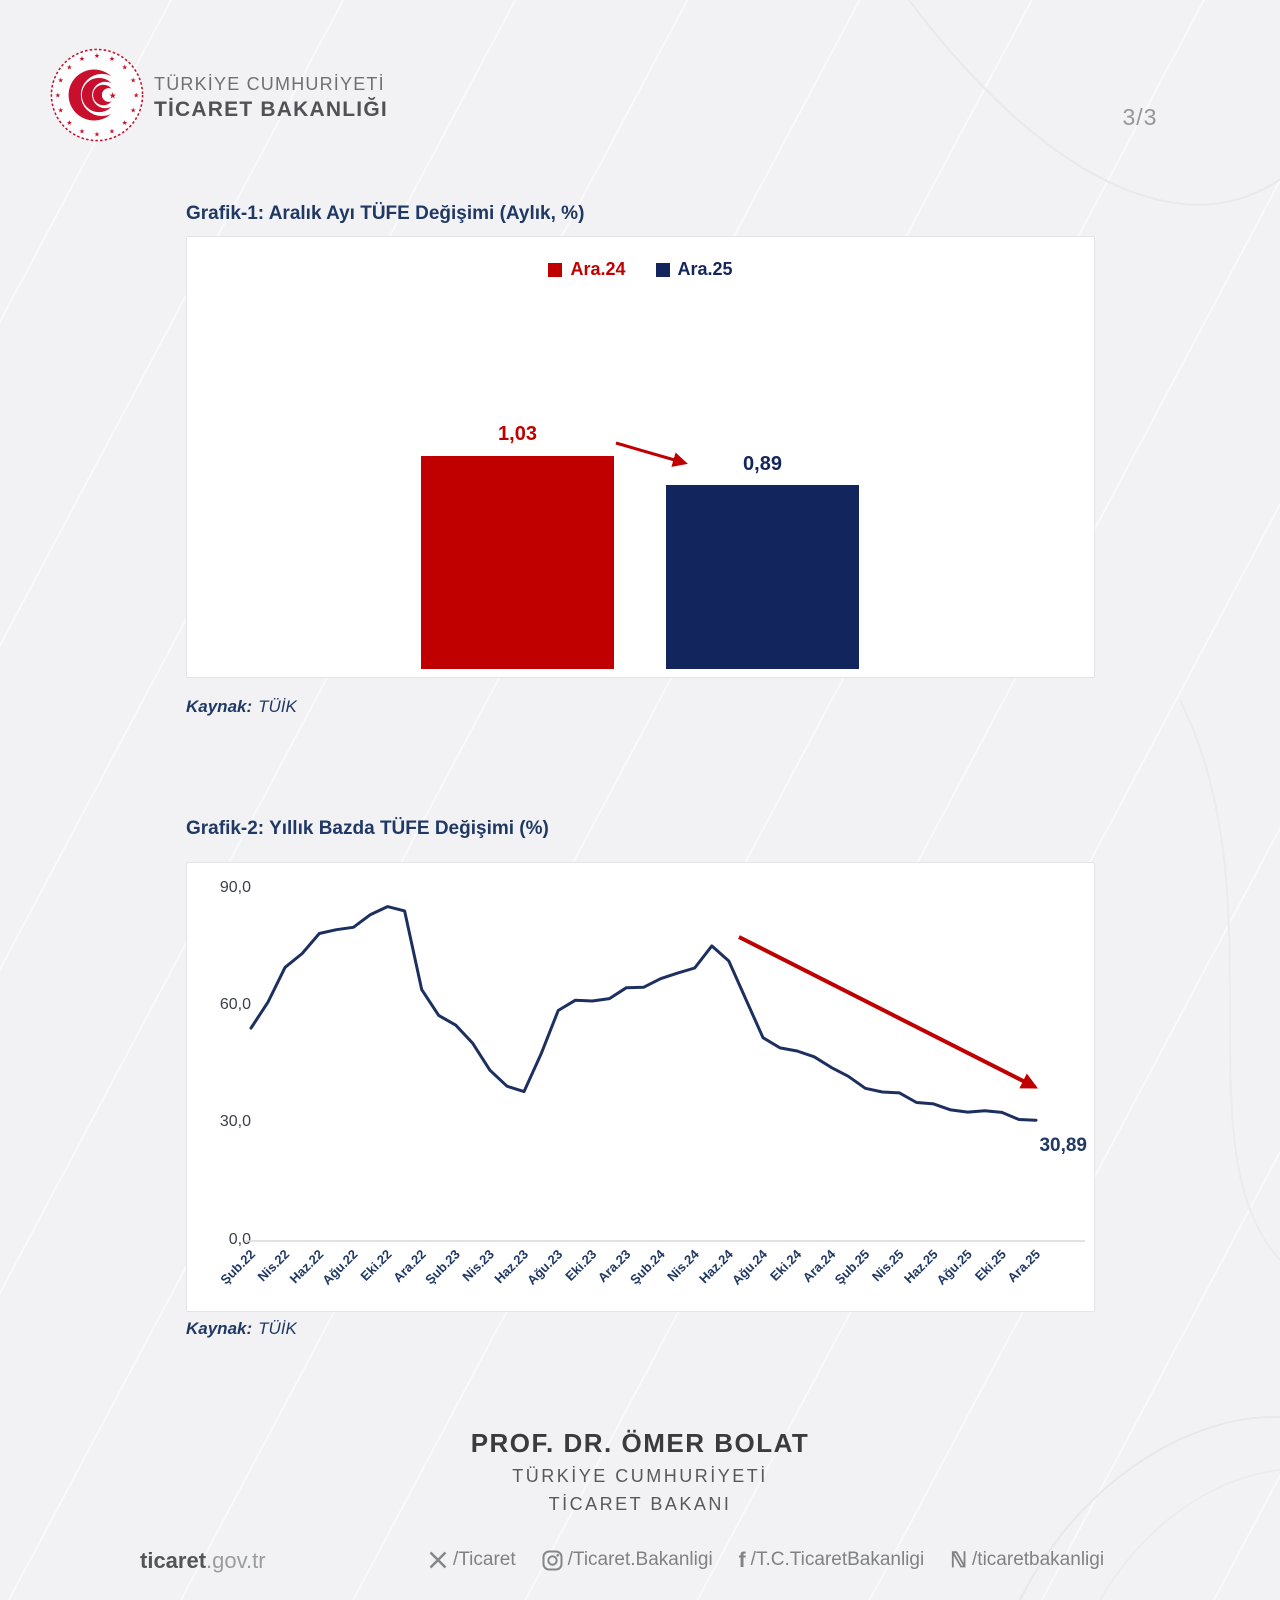 This screenshot has width=1280, height=1600. I want to click on x-tick-label: Şub.22, so click(237, 1267).